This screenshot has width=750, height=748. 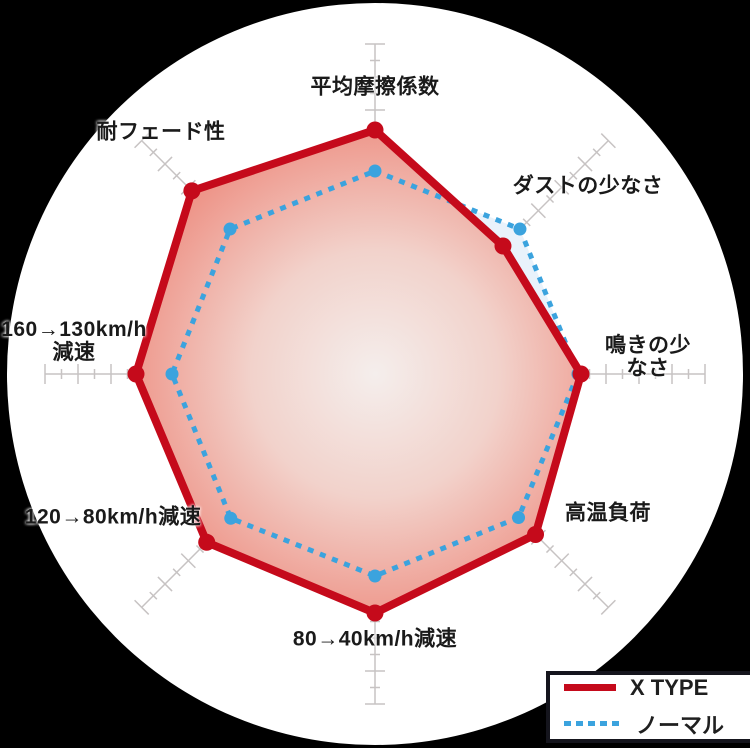 I want to click on axis-label-80-40-decel: 80→40km/h減速, so click(x=375, y=639).